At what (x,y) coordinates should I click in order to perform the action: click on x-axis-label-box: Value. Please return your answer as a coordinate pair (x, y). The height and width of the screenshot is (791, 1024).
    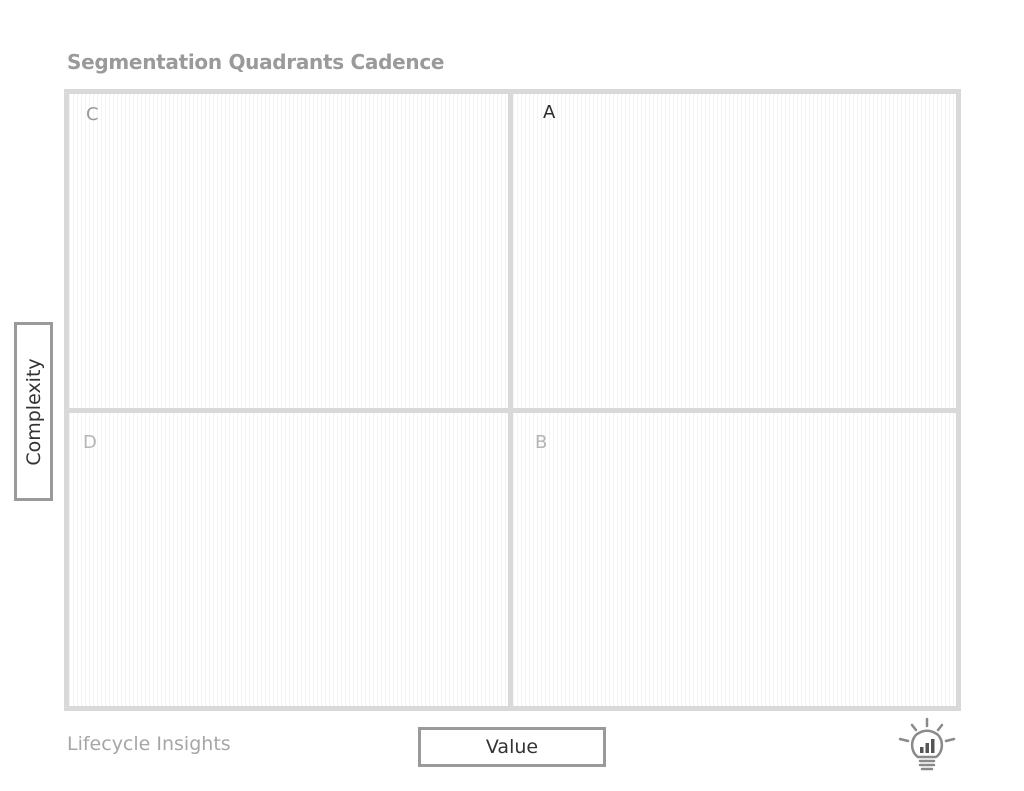
    Looking at the image, I should click on (512, 747).